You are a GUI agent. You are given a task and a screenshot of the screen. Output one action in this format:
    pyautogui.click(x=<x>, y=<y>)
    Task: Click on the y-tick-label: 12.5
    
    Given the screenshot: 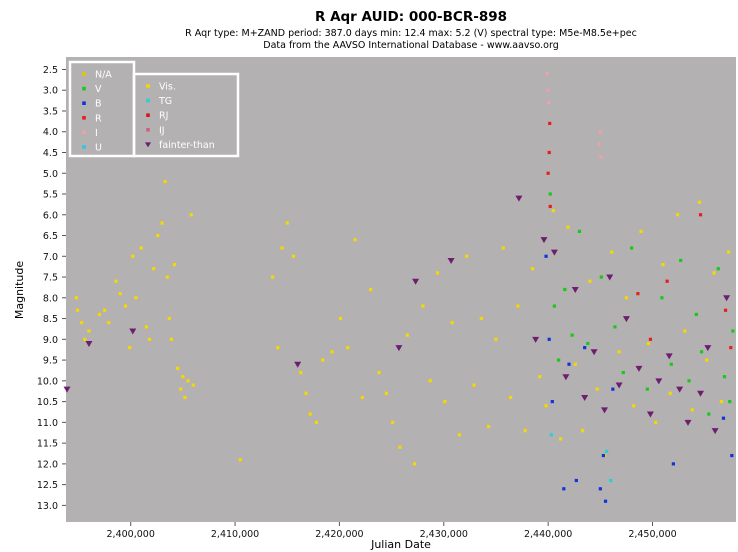 What is the action you would take?
    pyautogui.click(x=47, y=485)
    